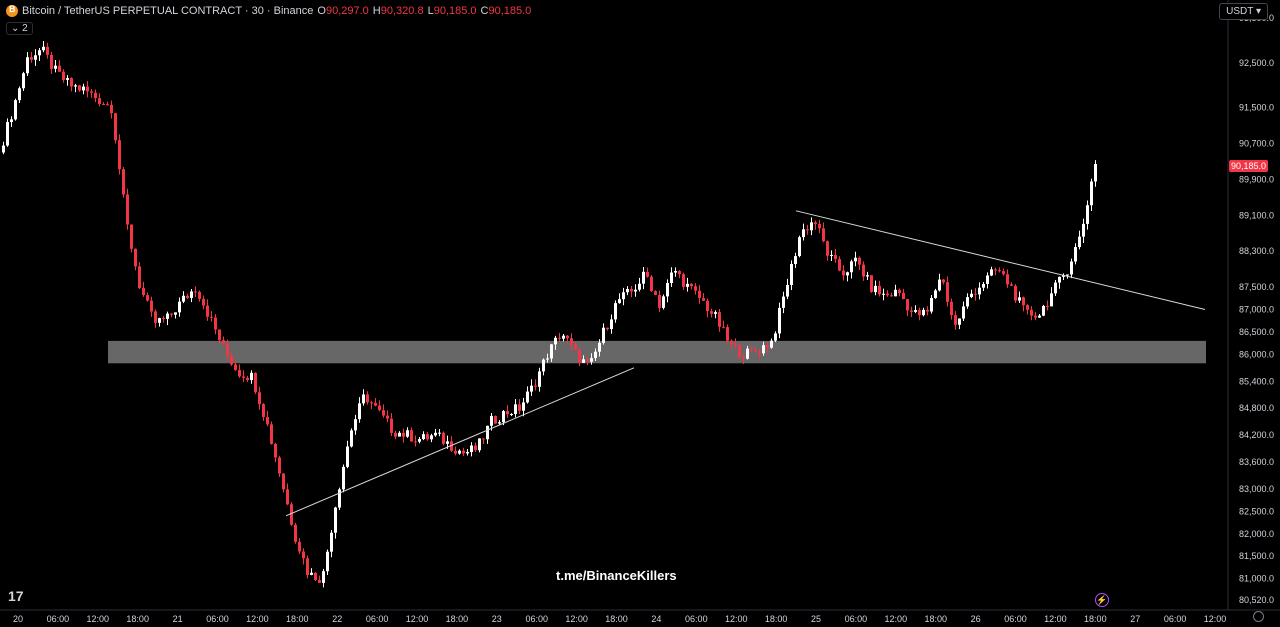 The image size is (1280, 627). What do you see at coordinates (1256, 332) in the screenshot?
I see `y-tick-label: 86,500.0` at bounding box center [1256, 332].